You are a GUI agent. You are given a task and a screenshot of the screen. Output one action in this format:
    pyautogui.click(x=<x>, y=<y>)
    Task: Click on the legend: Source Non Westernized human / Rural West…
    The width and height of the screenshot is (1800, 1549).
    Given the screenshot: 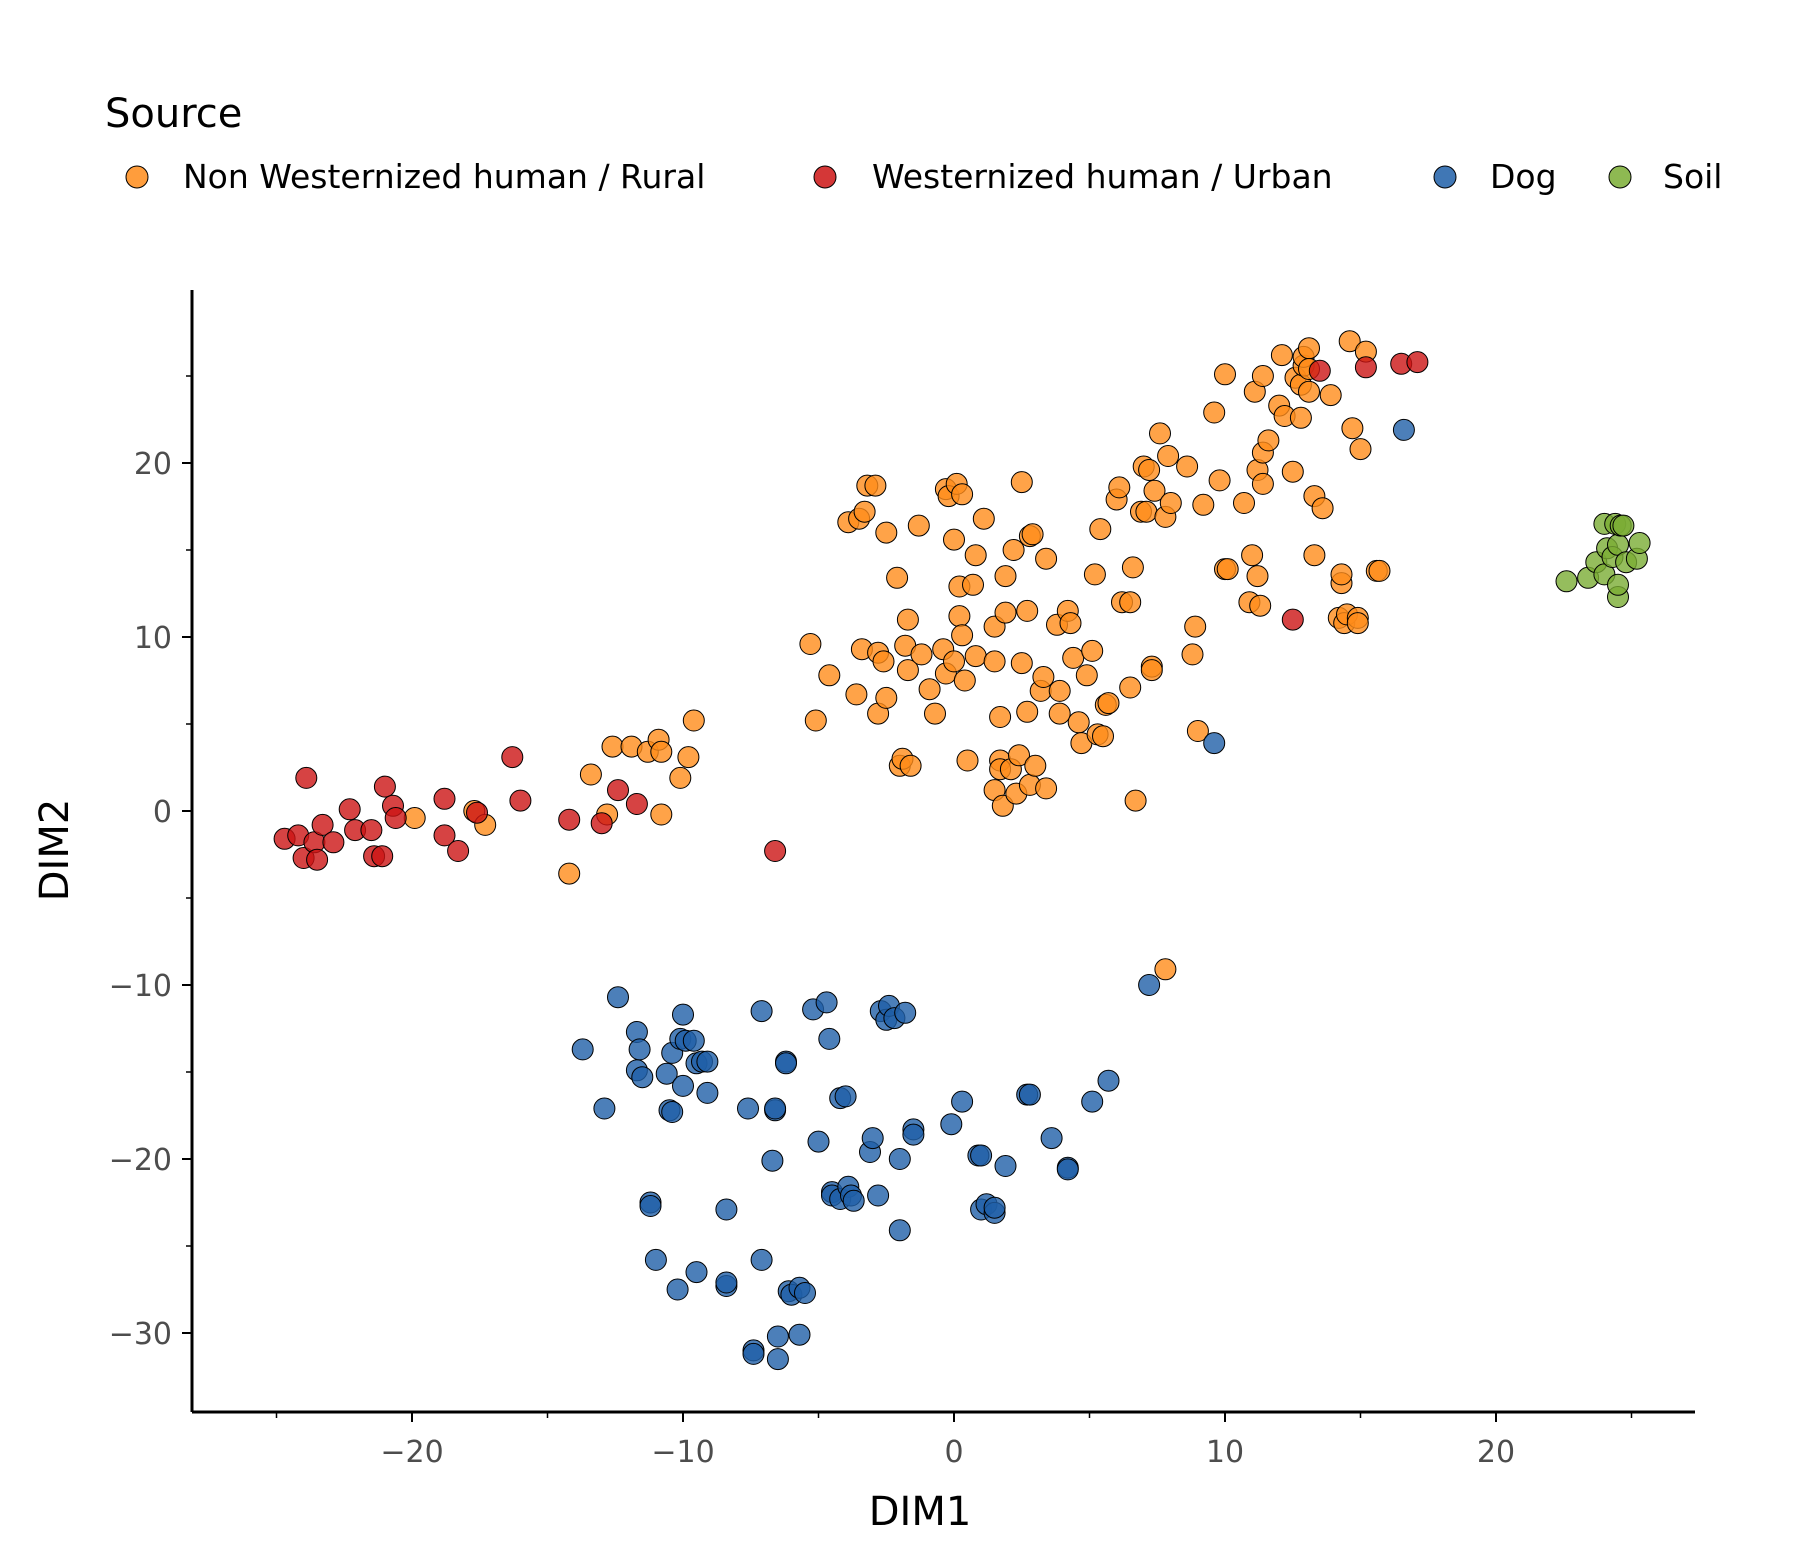 What is the action you would take?
    pyautogui.click(x=913, y=143)
    